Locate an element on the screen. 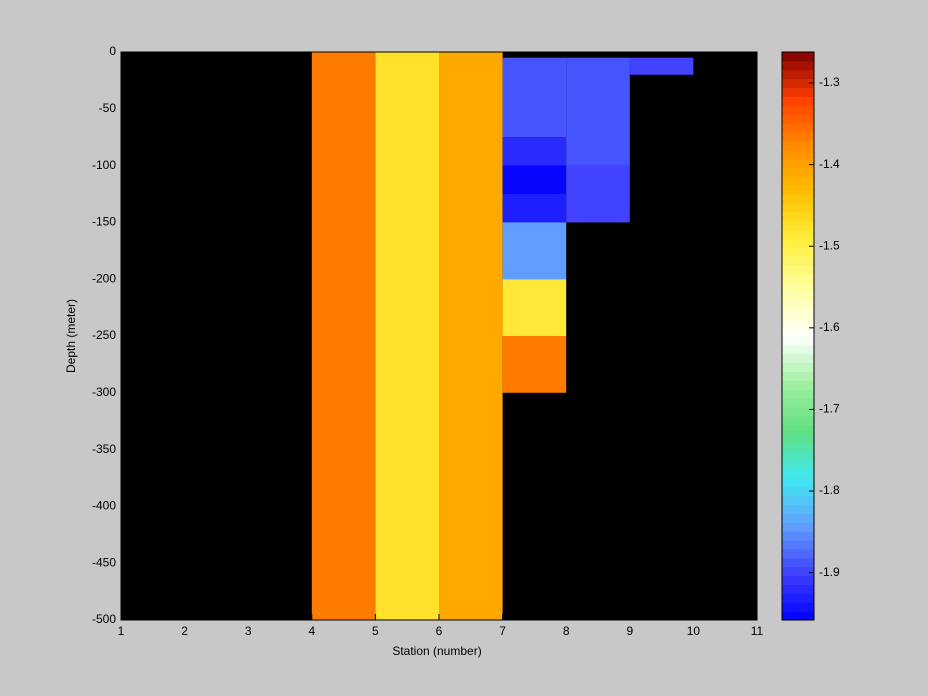 This screenshot has height=696, width=928. x-tick-label: 2 is located at coordinates (184, 631).